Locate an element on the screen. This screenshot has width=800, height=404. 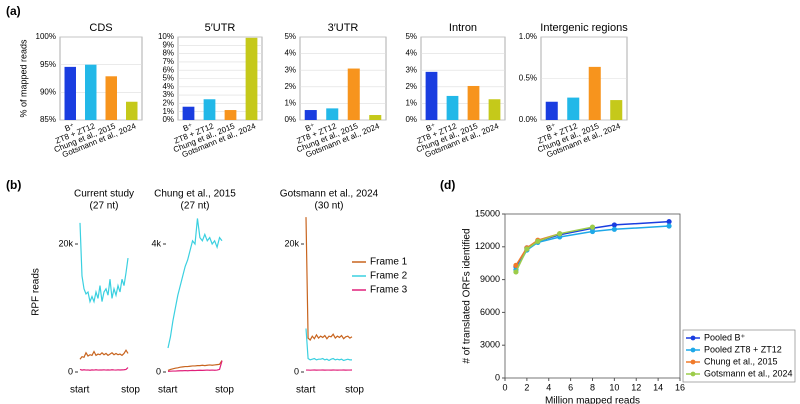
y-tick-label: 15000 is located at coordinates (487, 213).